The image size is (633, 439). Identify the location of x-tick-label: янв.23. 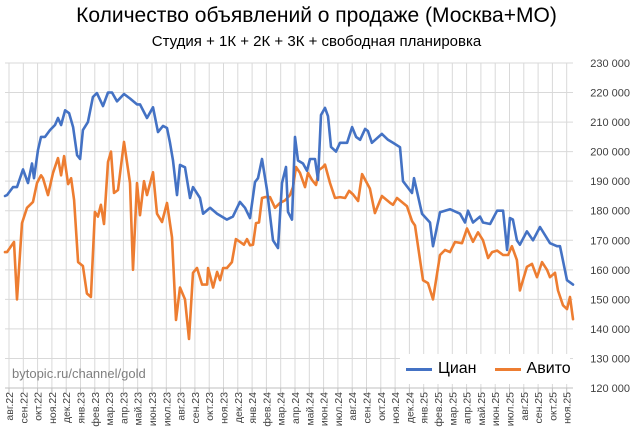
(82, 408).